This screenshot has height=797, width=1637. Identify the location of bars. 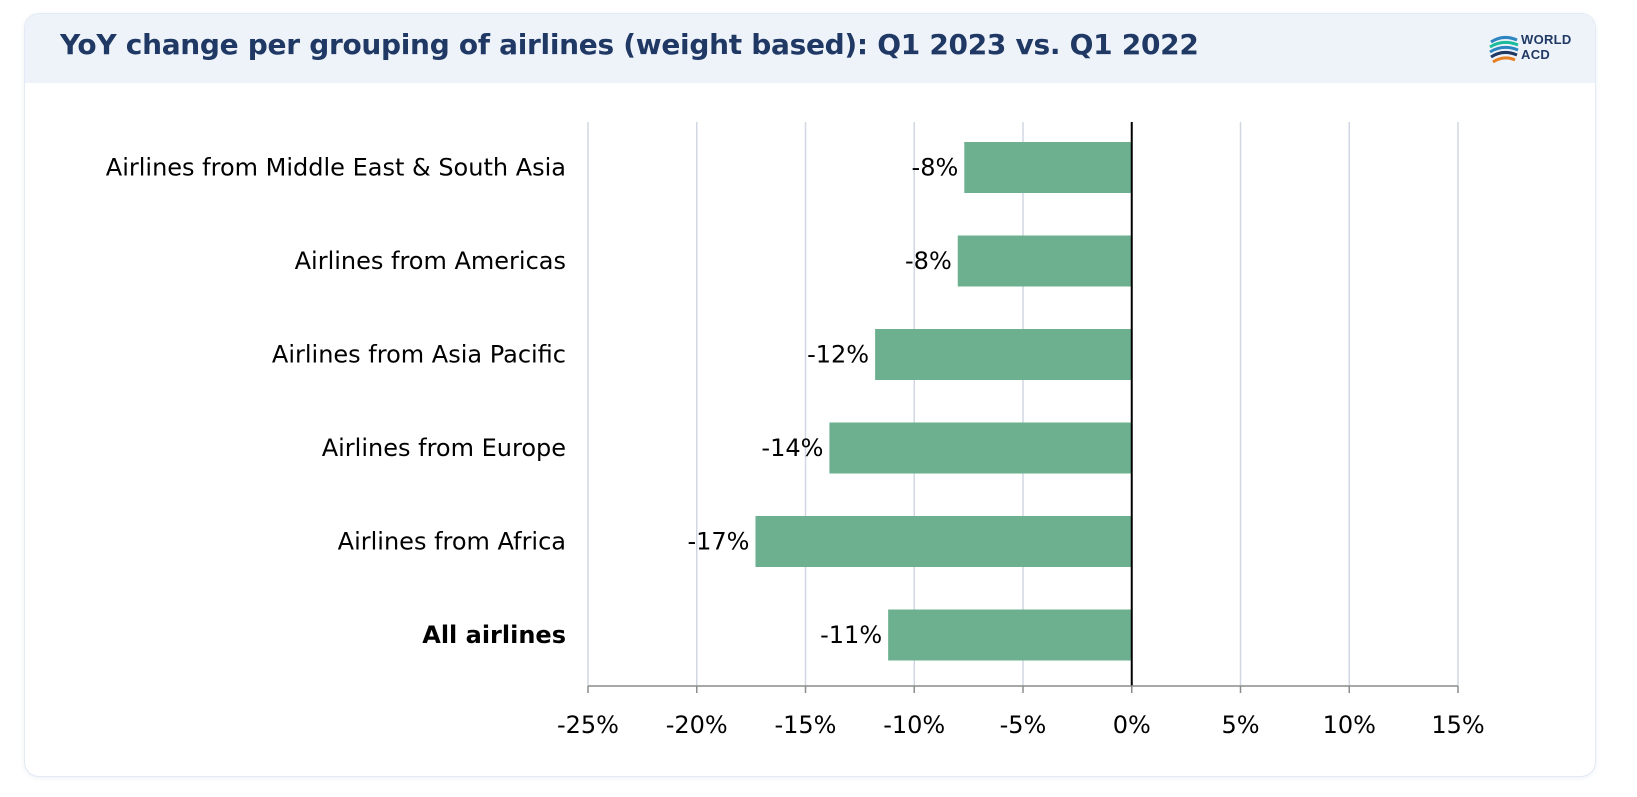
(943, 401).